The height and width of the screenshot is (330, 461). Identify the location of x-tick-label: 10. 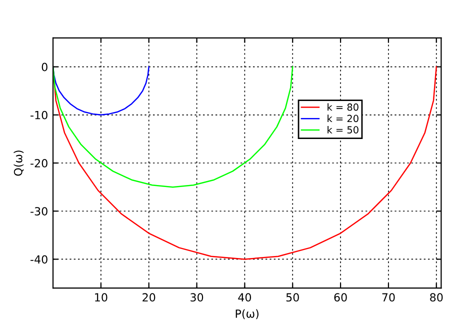
(101, 297).